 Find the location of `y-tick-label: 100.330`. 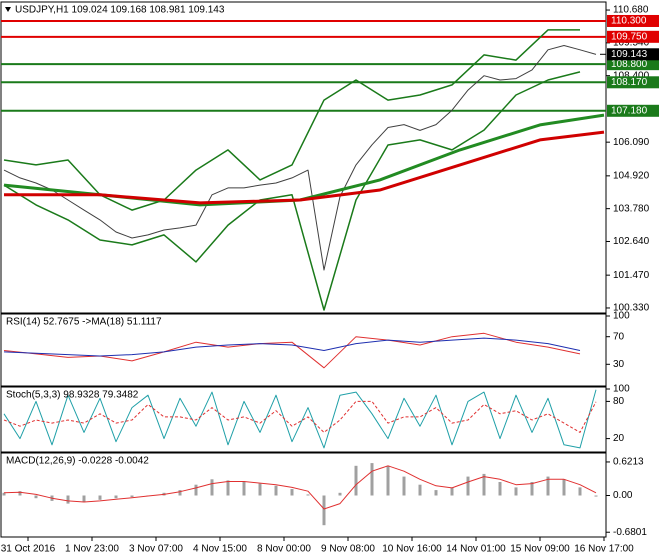

y-tick-label: 100.330 is located at coordinates (631, 308).